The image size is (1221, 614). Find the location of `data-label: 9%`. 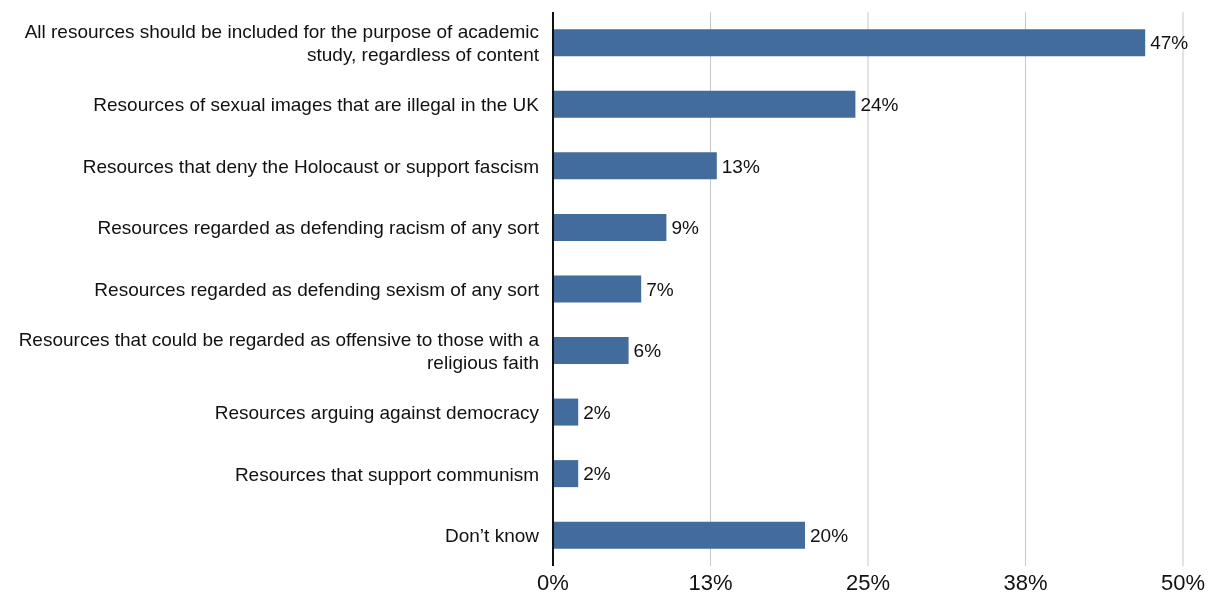

data-label: 9% is located at coordinates (685, 228).